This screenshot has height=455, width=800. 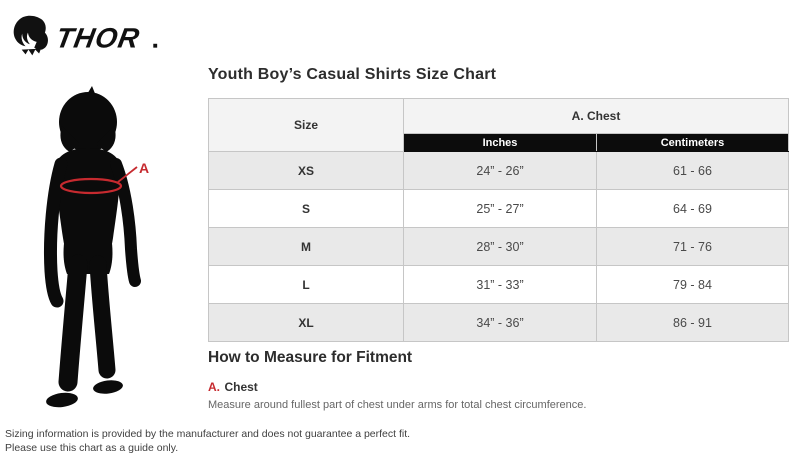 I want to click on chest-measure-annotation: A, so click(x=104, y=177).